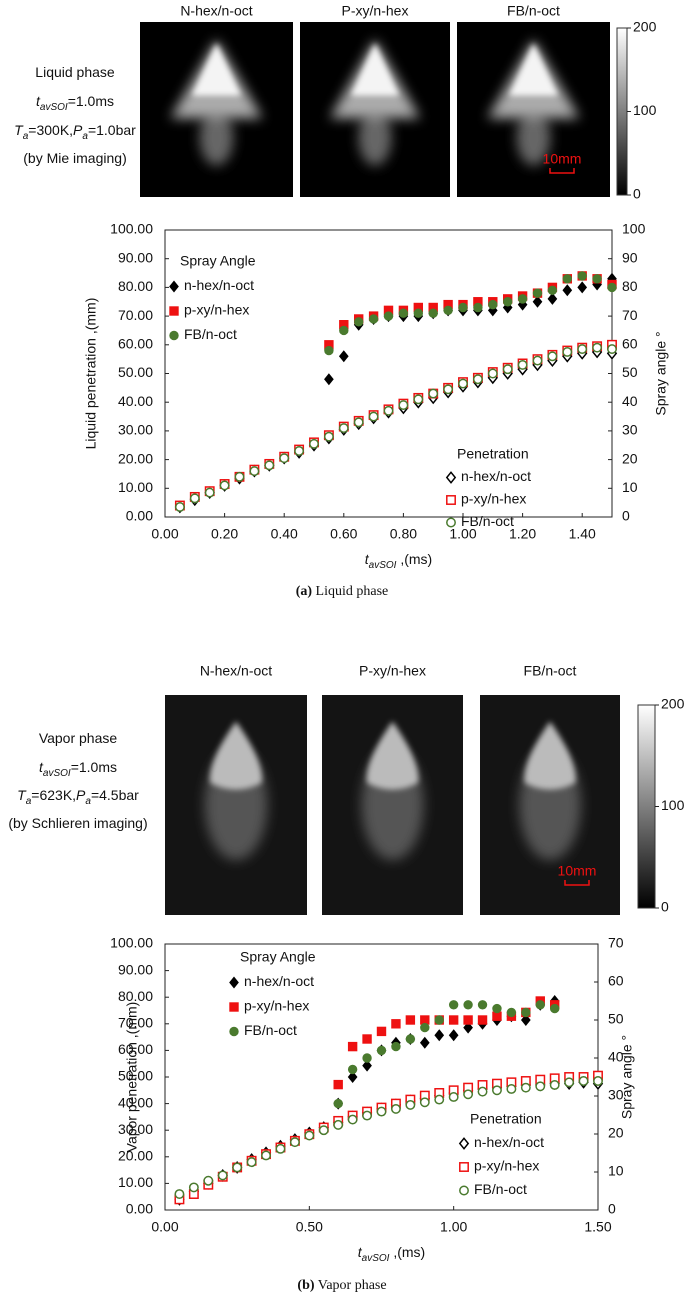 This screenshot has height=1312, width=685. What do you see at coordinates (616, 1133) in the screenshot?
I see `y2-tick-label: 20` at bounding box center [616, 1133].